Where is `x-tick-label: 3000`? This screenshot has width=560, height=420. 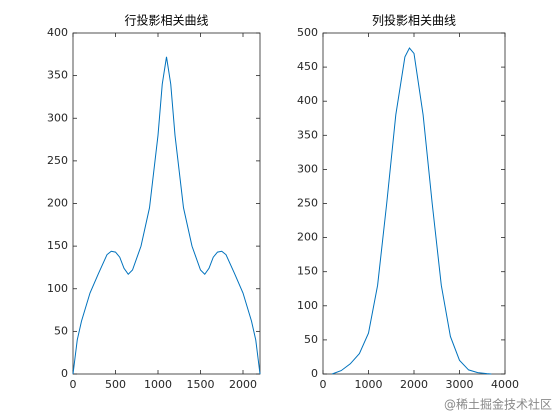 x-tick-label: 3000 is located at coordinates (460, 384).